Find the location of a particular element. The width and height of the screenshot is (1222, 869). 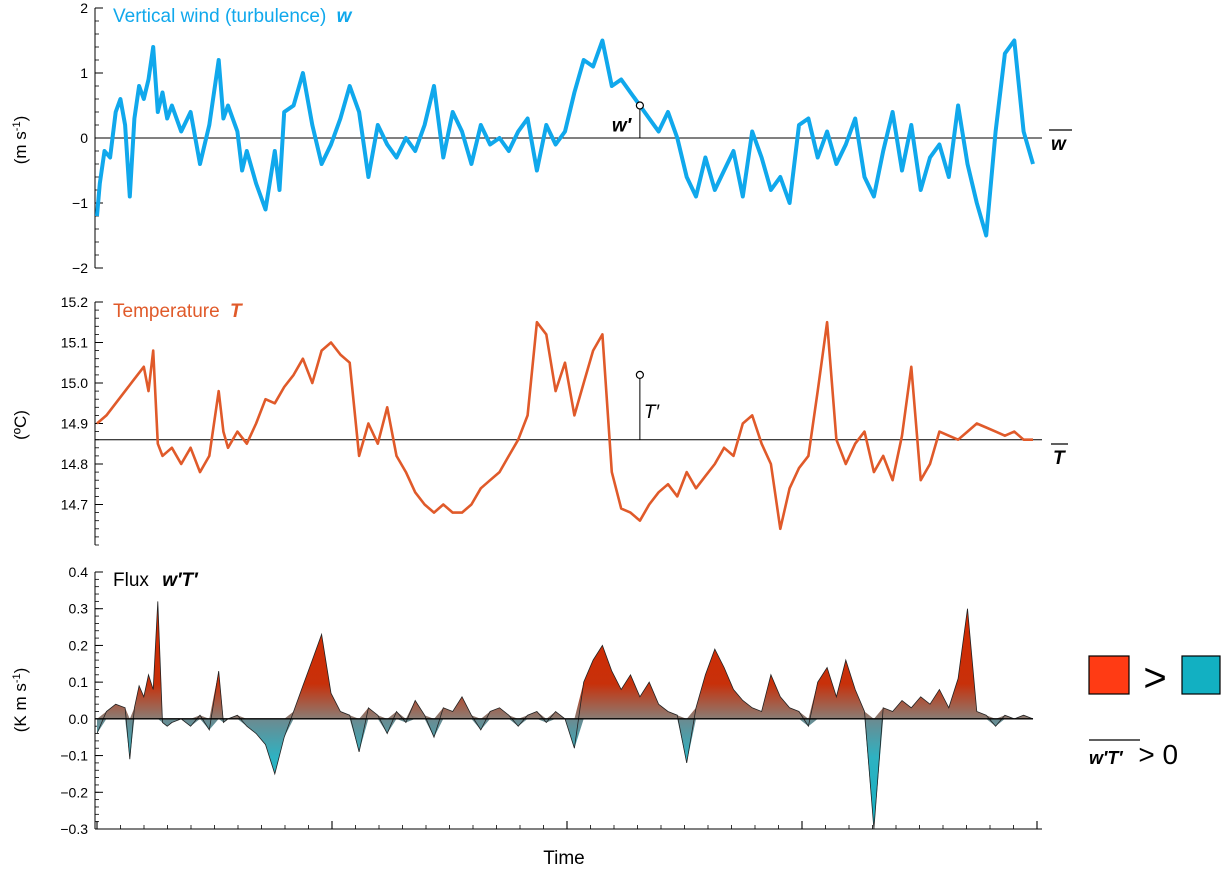

wind-y-tick-label: 0 is located at coordinates (84, 138).